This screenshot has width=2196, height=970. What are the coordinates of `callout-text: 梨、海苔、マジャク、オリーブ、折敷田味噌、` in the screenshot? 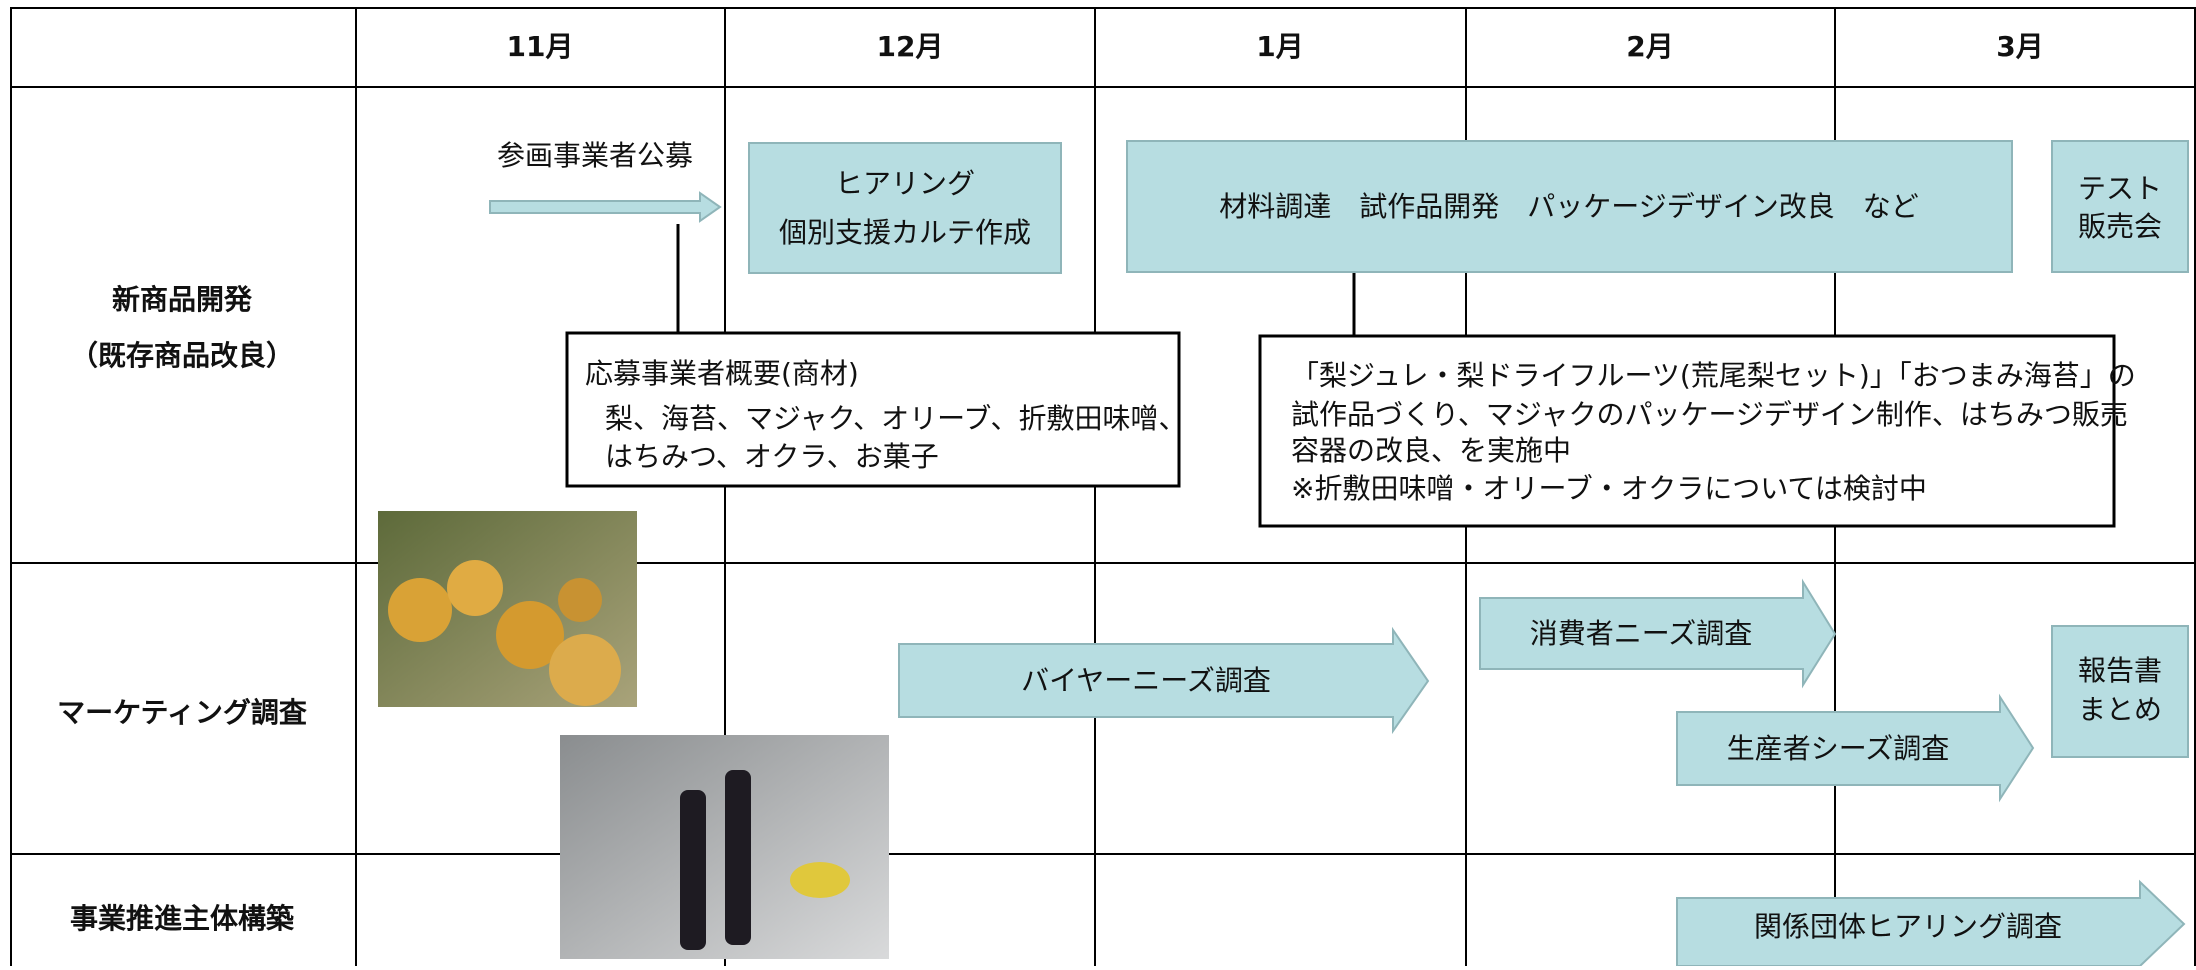 It's located at (896, 418).